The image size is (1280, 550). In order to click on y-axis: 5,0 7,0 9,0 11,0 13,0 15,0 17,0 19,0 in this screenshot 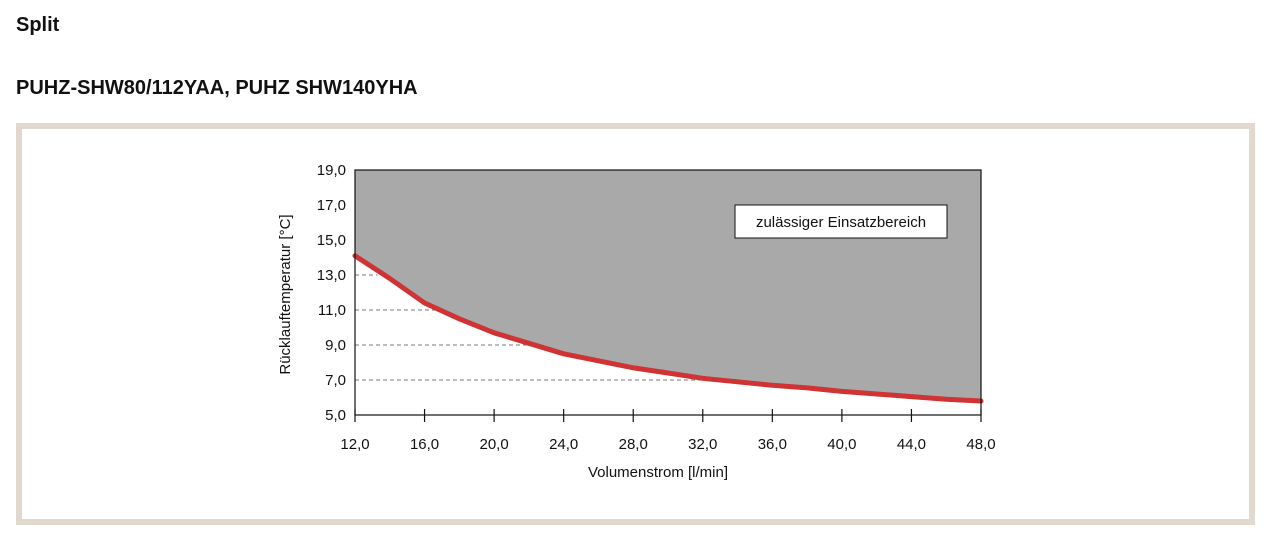, I will do `click(331, 293)`.